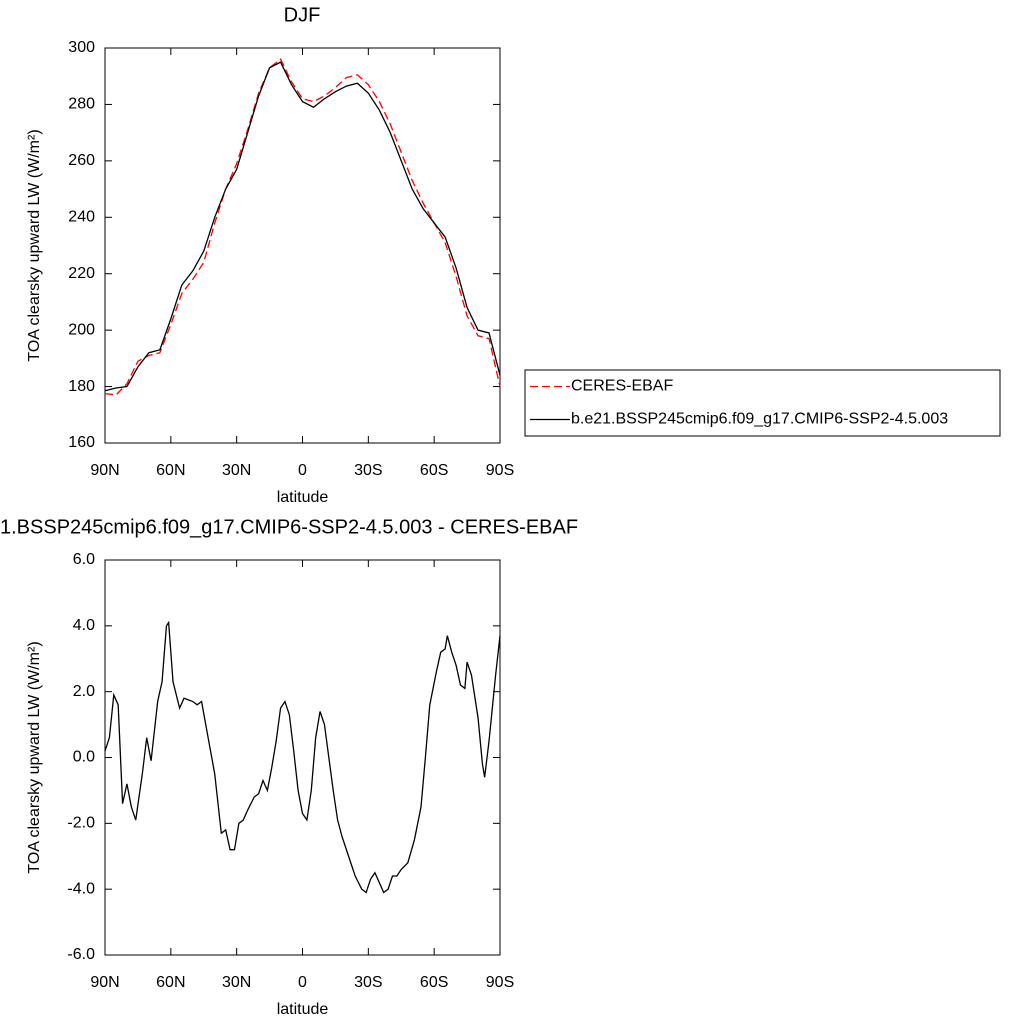 This screenshot has height=1024, width=1024. Describe the element at coordinates (762, 403) in the screenshot. I see `legend-box` at that location.